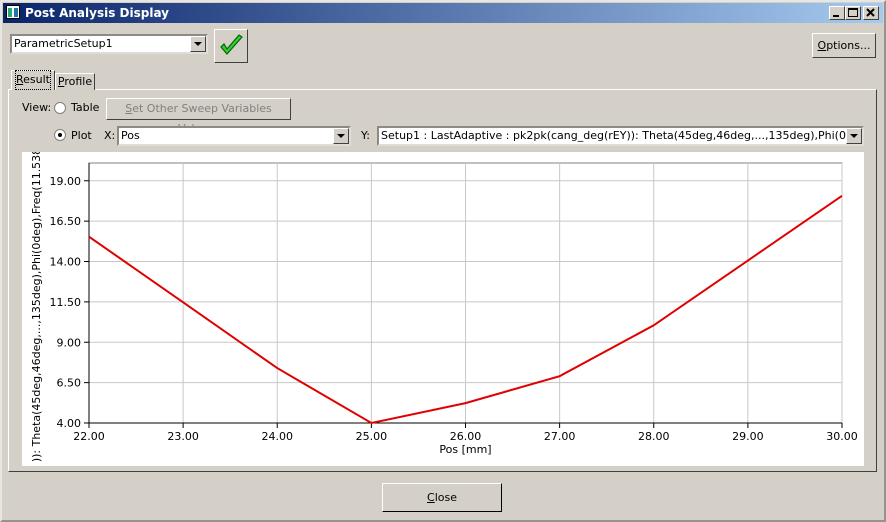  I want to click on x-tick-label: 26.00, so click(466, 436).